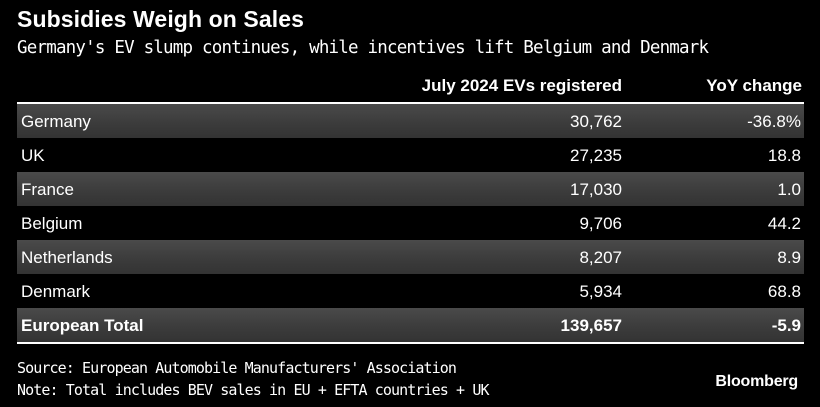 The height and width of the screenshot is (407, 820). What do you see at coordinates (596, 189) in the screenshot?
I see `cell-evs: 17,030` at bounding box center [596, 189].